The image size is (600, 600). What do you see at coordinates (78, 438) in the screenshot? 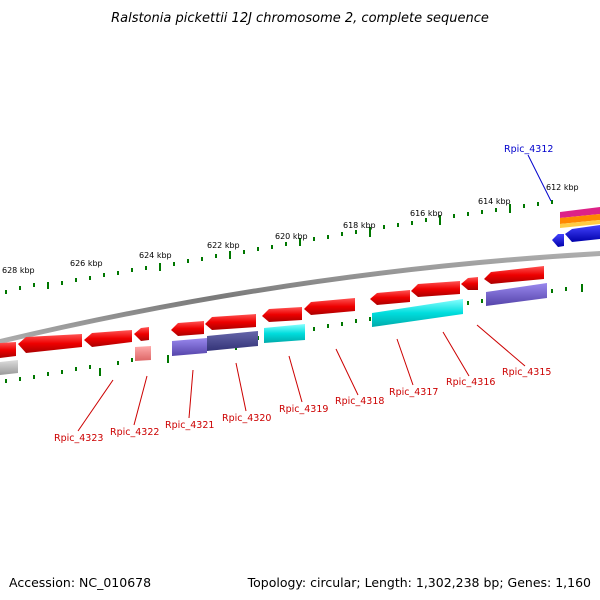
I see `gene-label-rpic-4323: Rpic_4323` at bounding box center [78, 438].